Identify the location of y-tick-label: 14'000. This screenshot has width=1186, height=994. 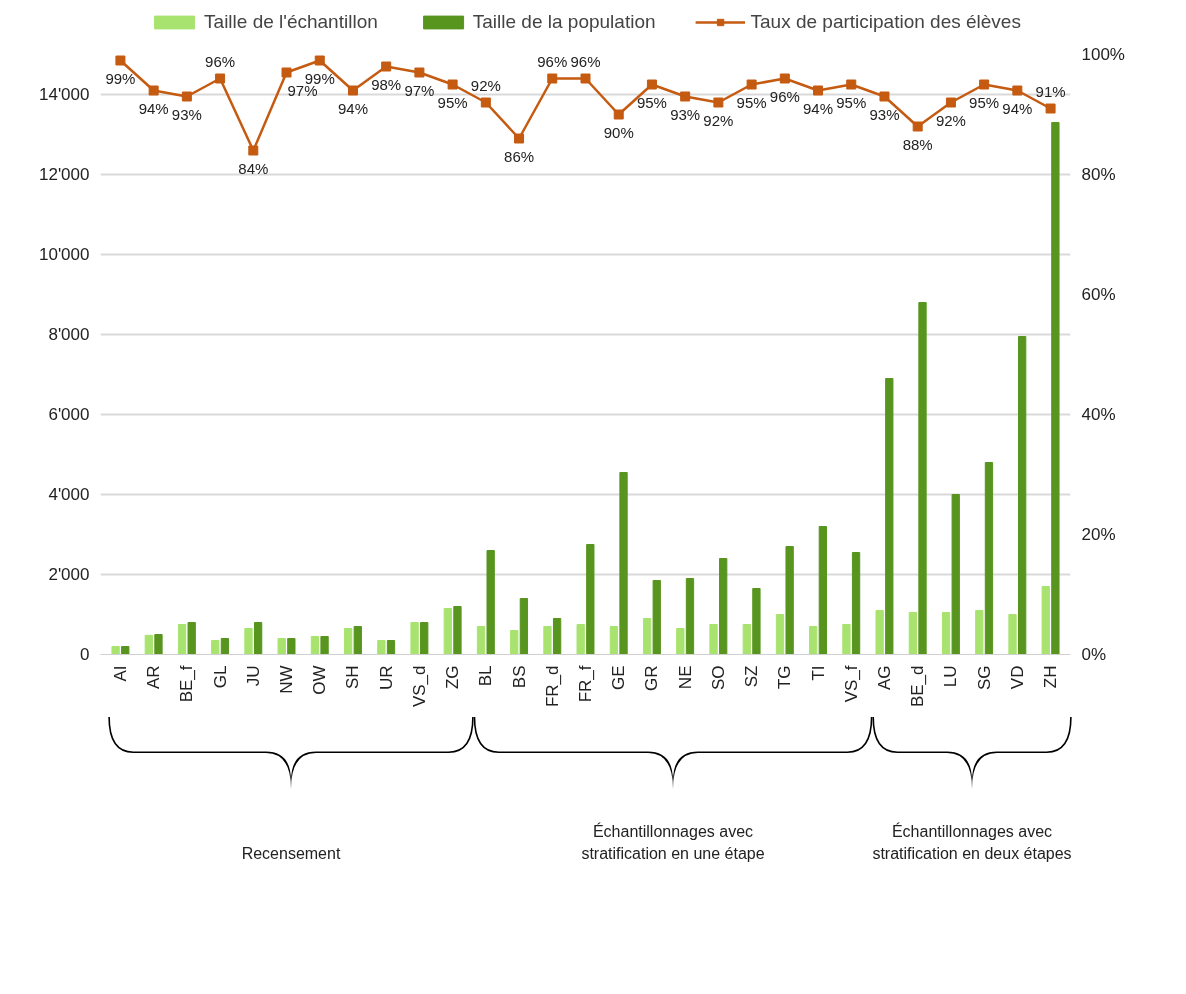
(64, 94).